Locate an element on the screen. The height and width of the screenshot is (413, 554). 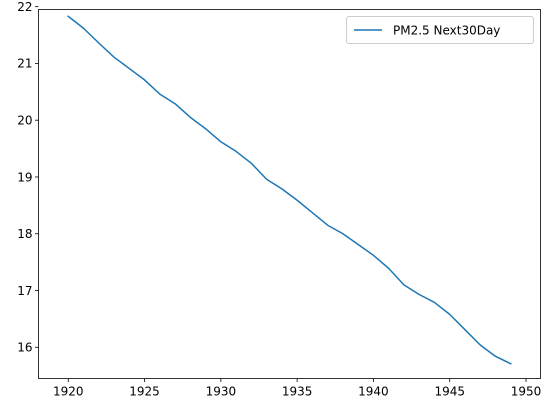
y-tick-label: 21 is located at coordinates (24, 64).